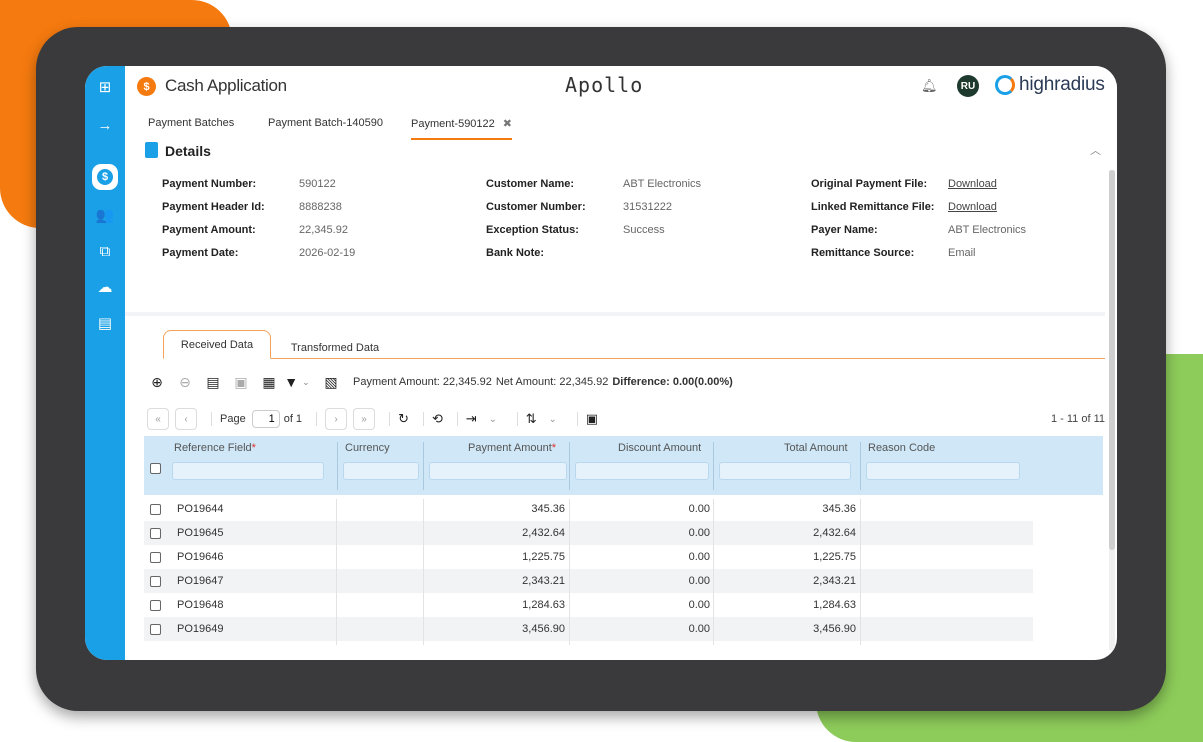  What do you see at coordinates (105, 287) in the screenshot?
I see `cloud-upload-nav-icon: ☁` at bounding box center [105, 287].